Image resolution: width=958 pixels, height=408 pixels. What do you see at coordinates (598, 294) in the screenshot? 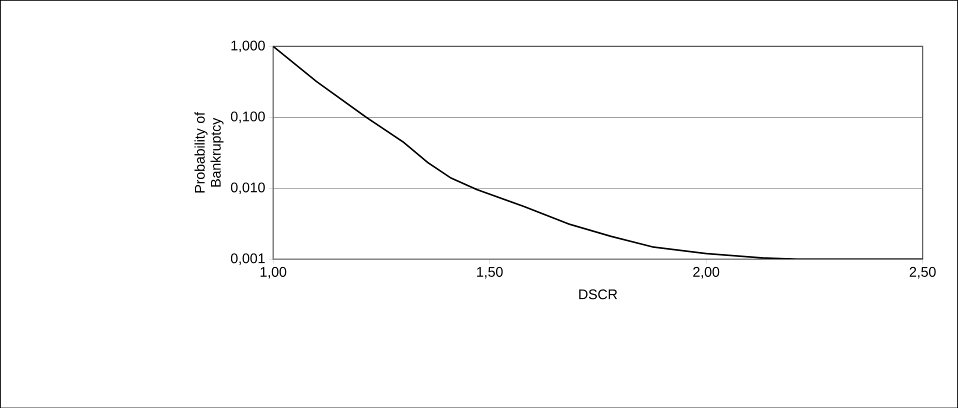
I see `x-axis-title: DSCR` at bounding box center [598, 294].